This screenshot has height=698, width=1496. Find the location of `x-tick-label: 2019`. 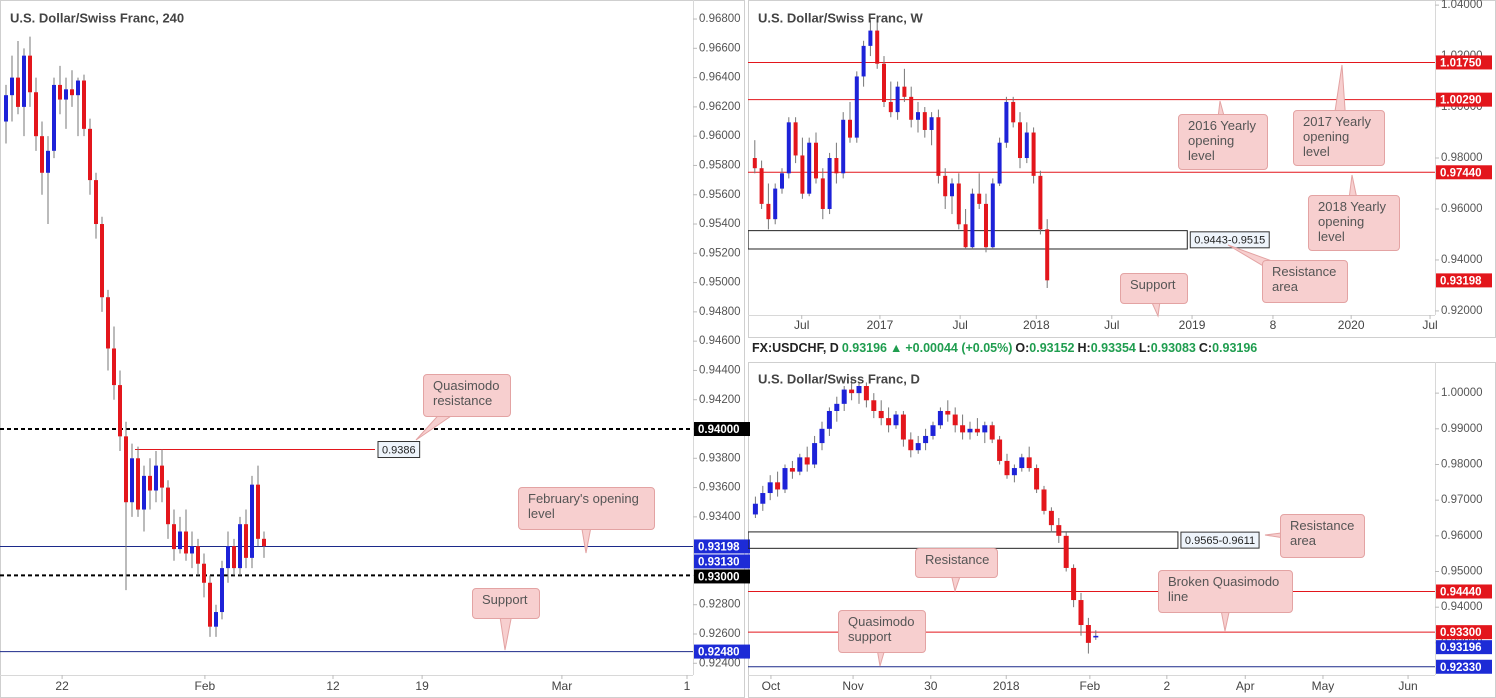

x-tick-label: 2019 is located at coordinates (1192, 325).